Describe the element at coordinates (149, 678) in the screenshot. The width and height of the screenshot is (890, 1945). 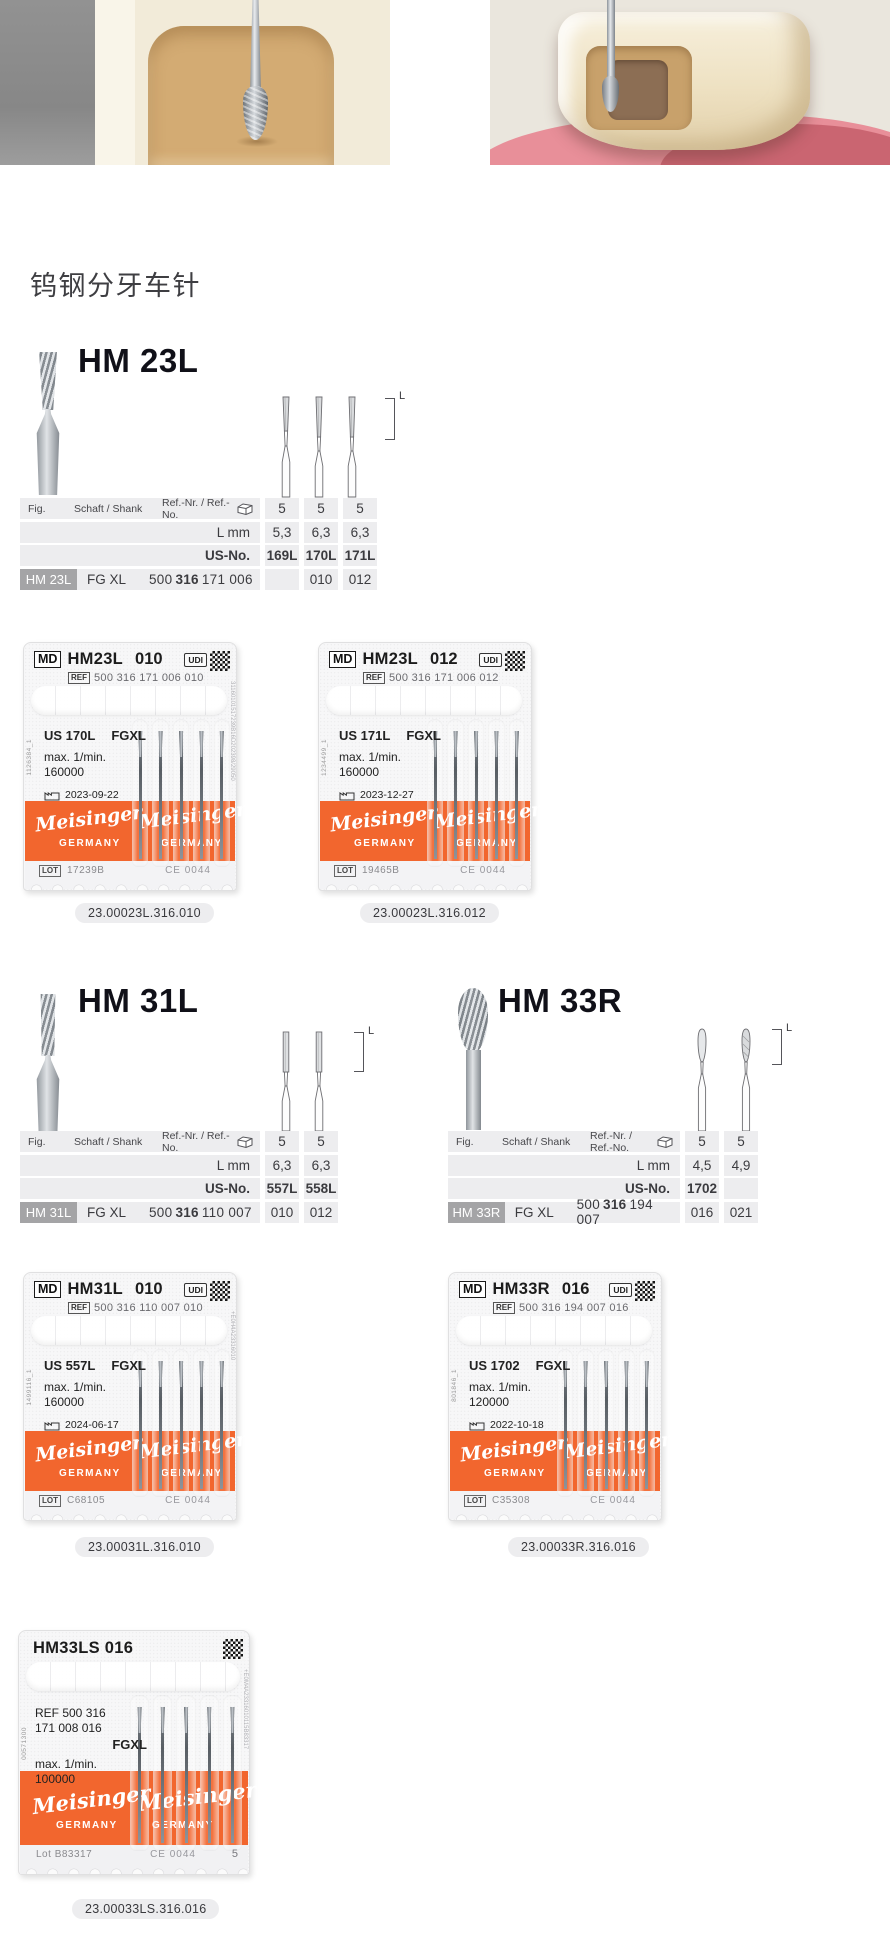
I see `ref-number: 500 316 171 006 010` at that location.